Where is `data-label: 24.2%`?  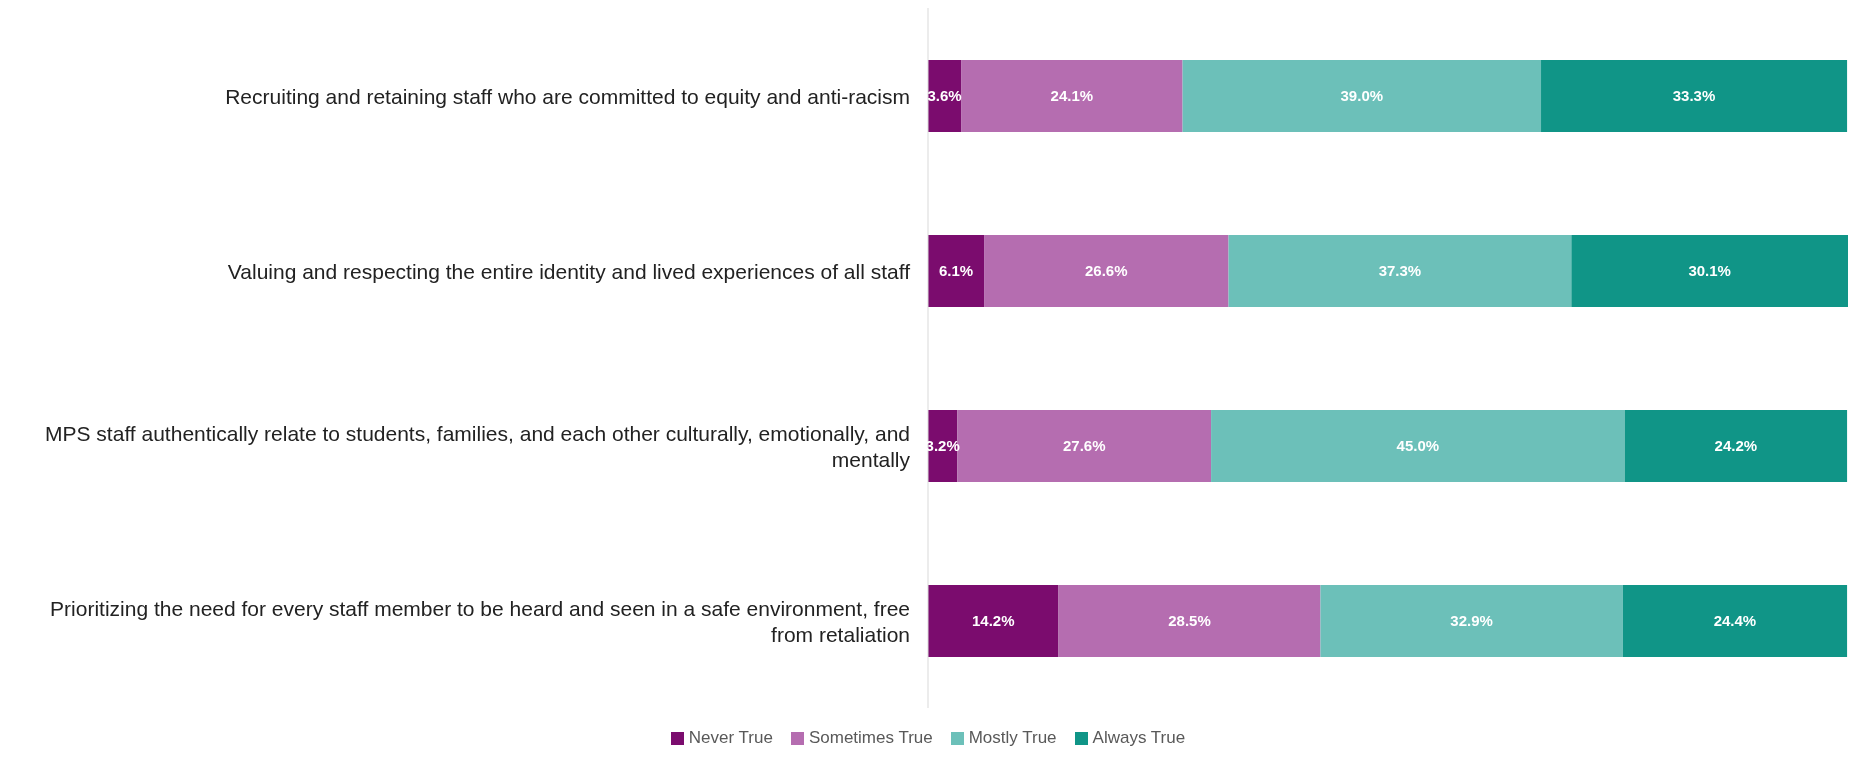 data-label: 24.2% is located at coordinates (1736, 446).